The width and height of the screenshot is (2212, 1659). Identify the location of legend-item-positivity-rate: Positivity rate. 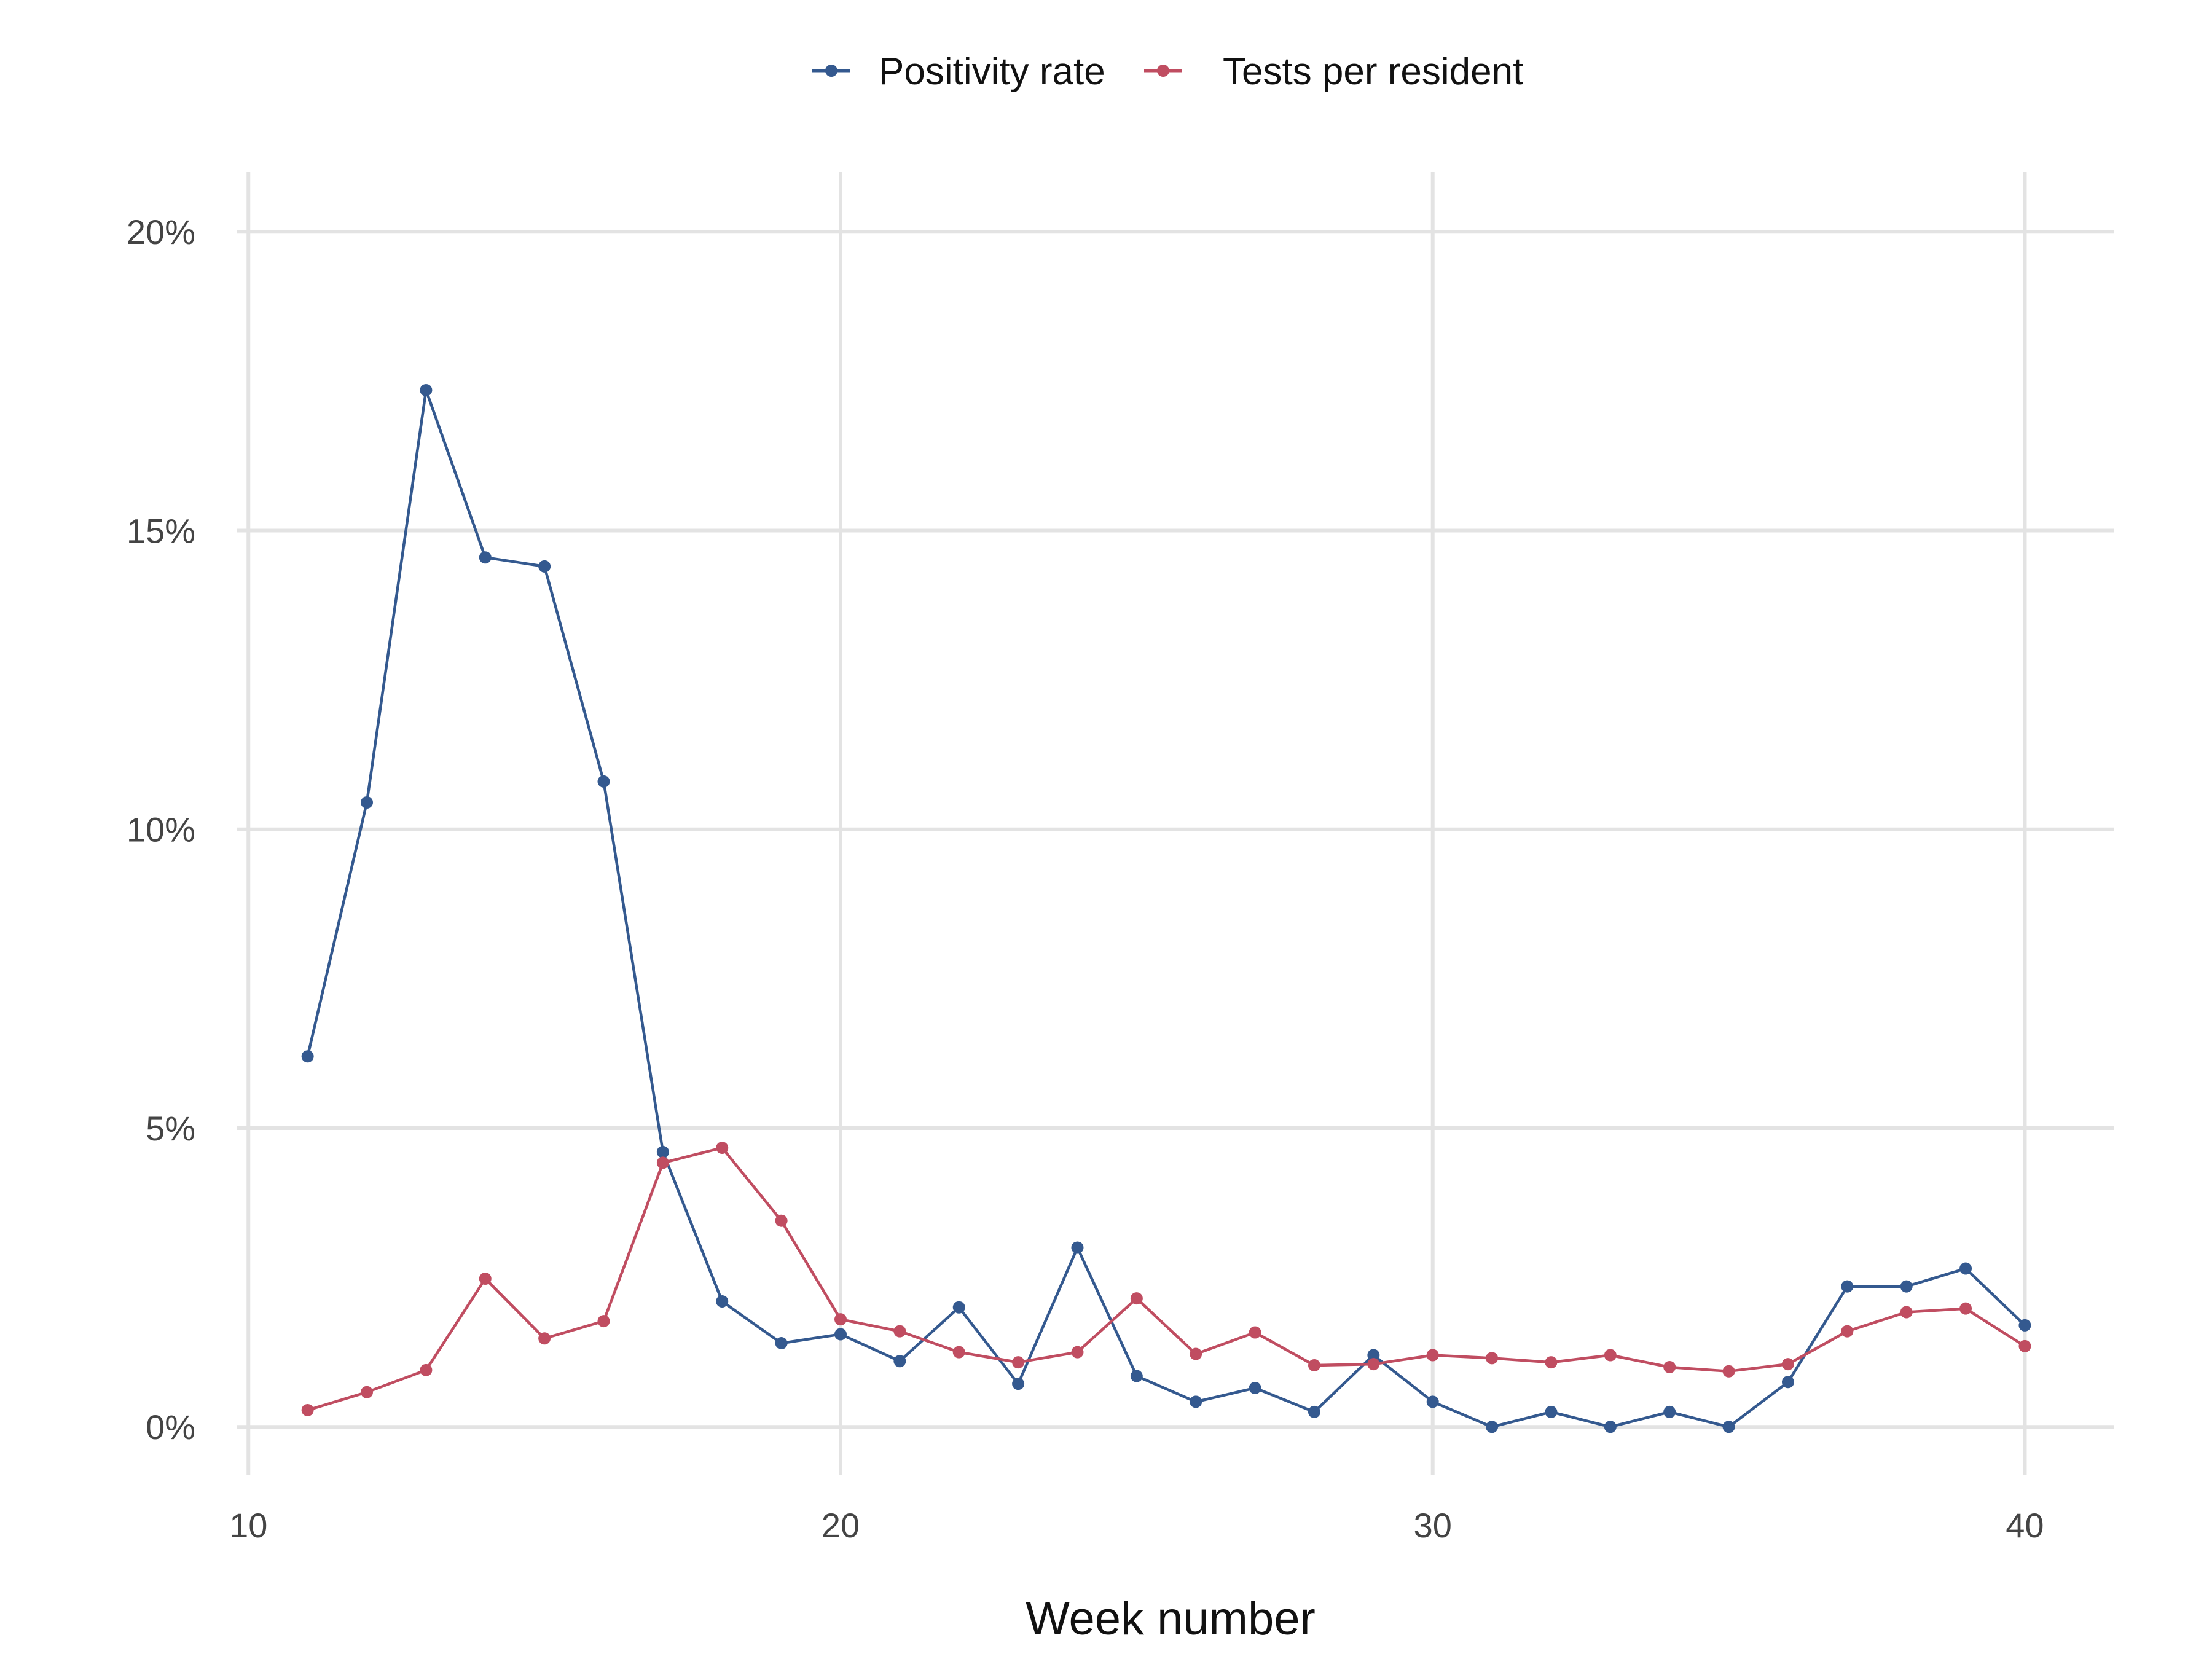
(958, 71).